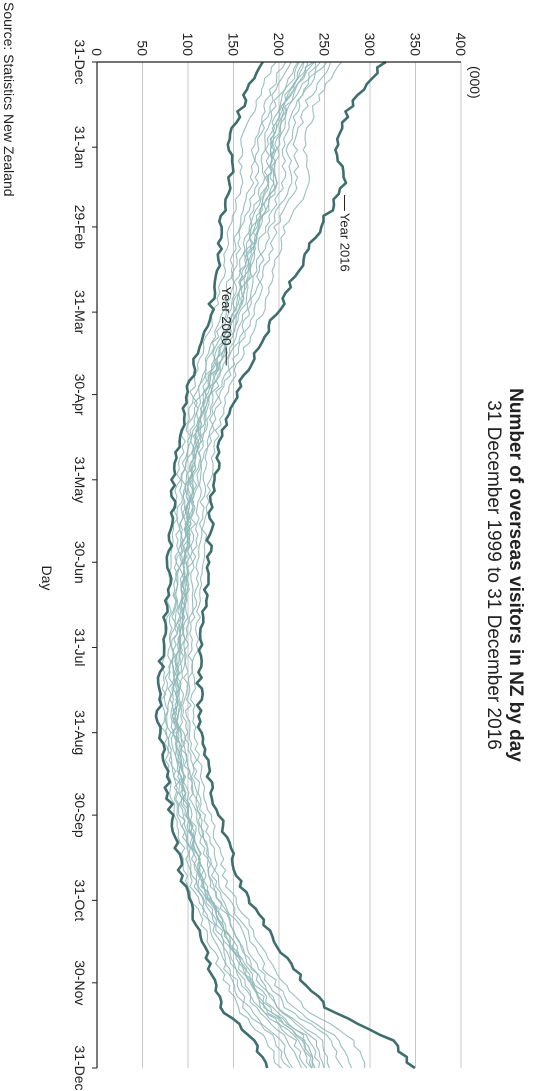 This screenshot has height=1091, width=540. What do you see at coordinates (80, 312) in the screenshot?
I see `x-tick-label: 31-Mar` at bounding box center [80, 312].